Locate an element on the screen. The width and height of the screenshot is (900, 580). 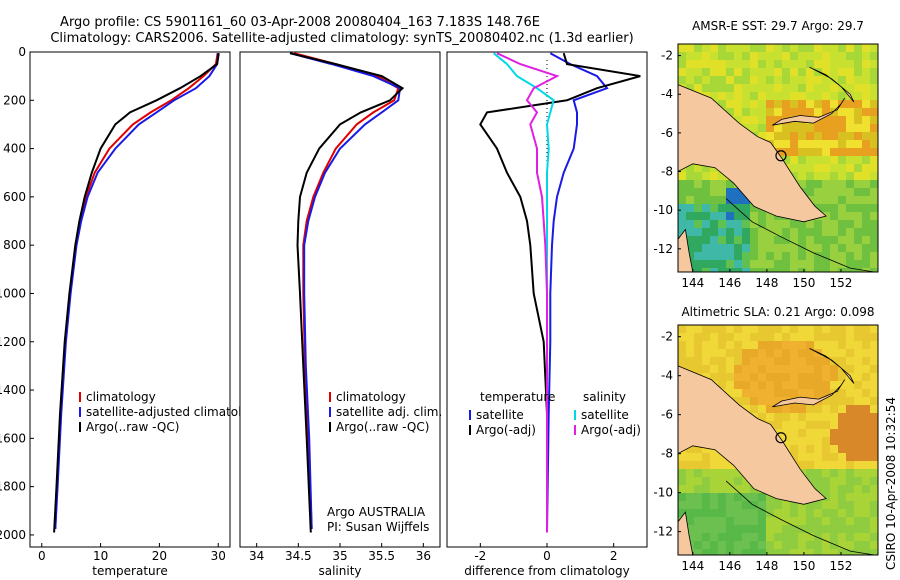
map-y-tick-label: -6 is located at coordinates (667, 133).